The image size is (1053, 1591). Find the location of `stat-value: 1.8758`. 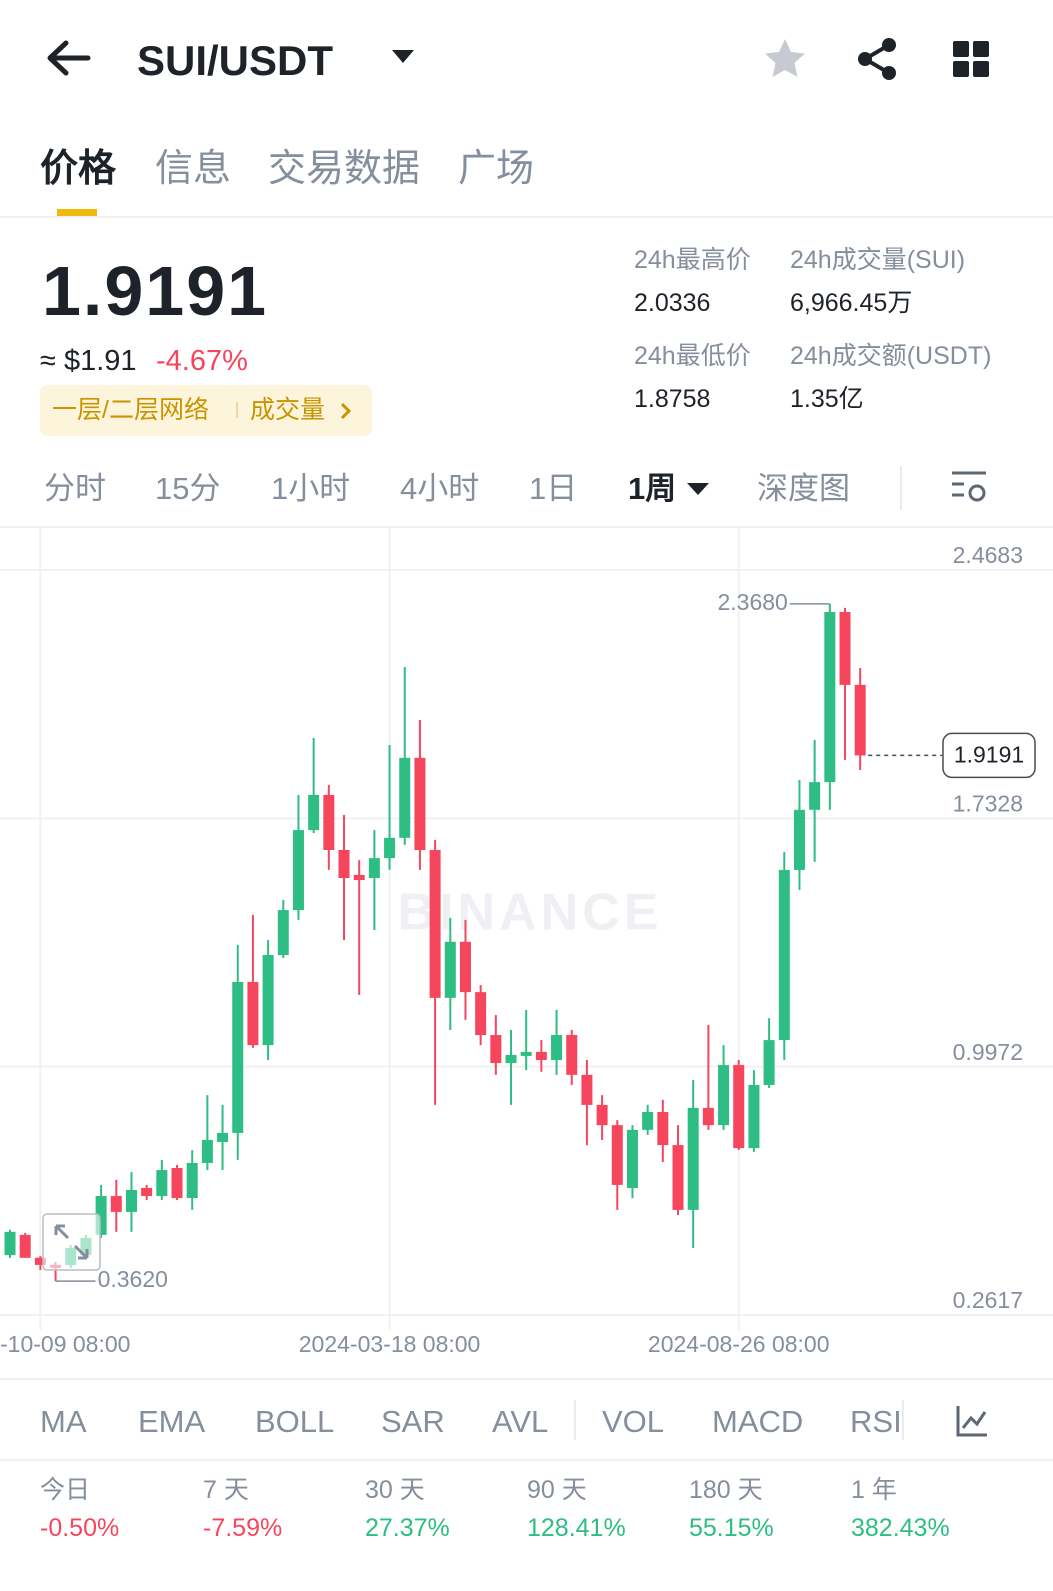

stat-value: 1.8758 is located at coordinates (672, 399).